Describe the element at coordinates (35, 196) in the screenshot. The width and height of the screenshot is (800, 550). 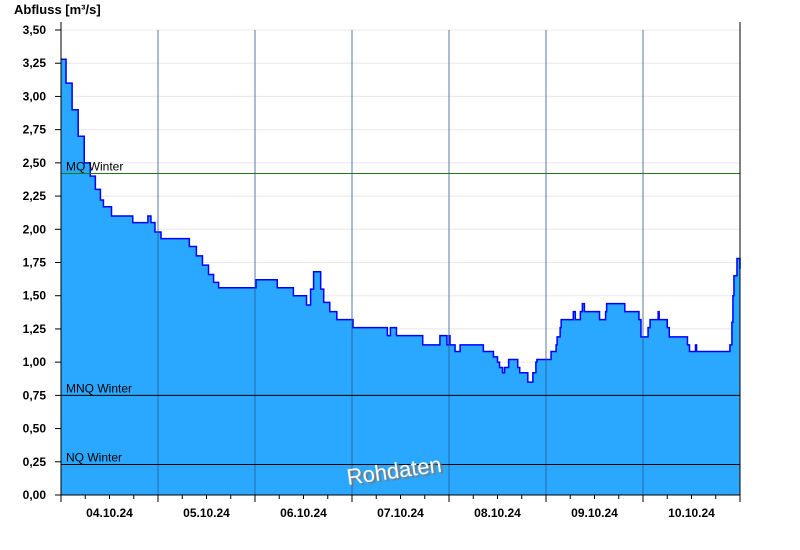
I see `y-tick-label: 2,25` at that location.